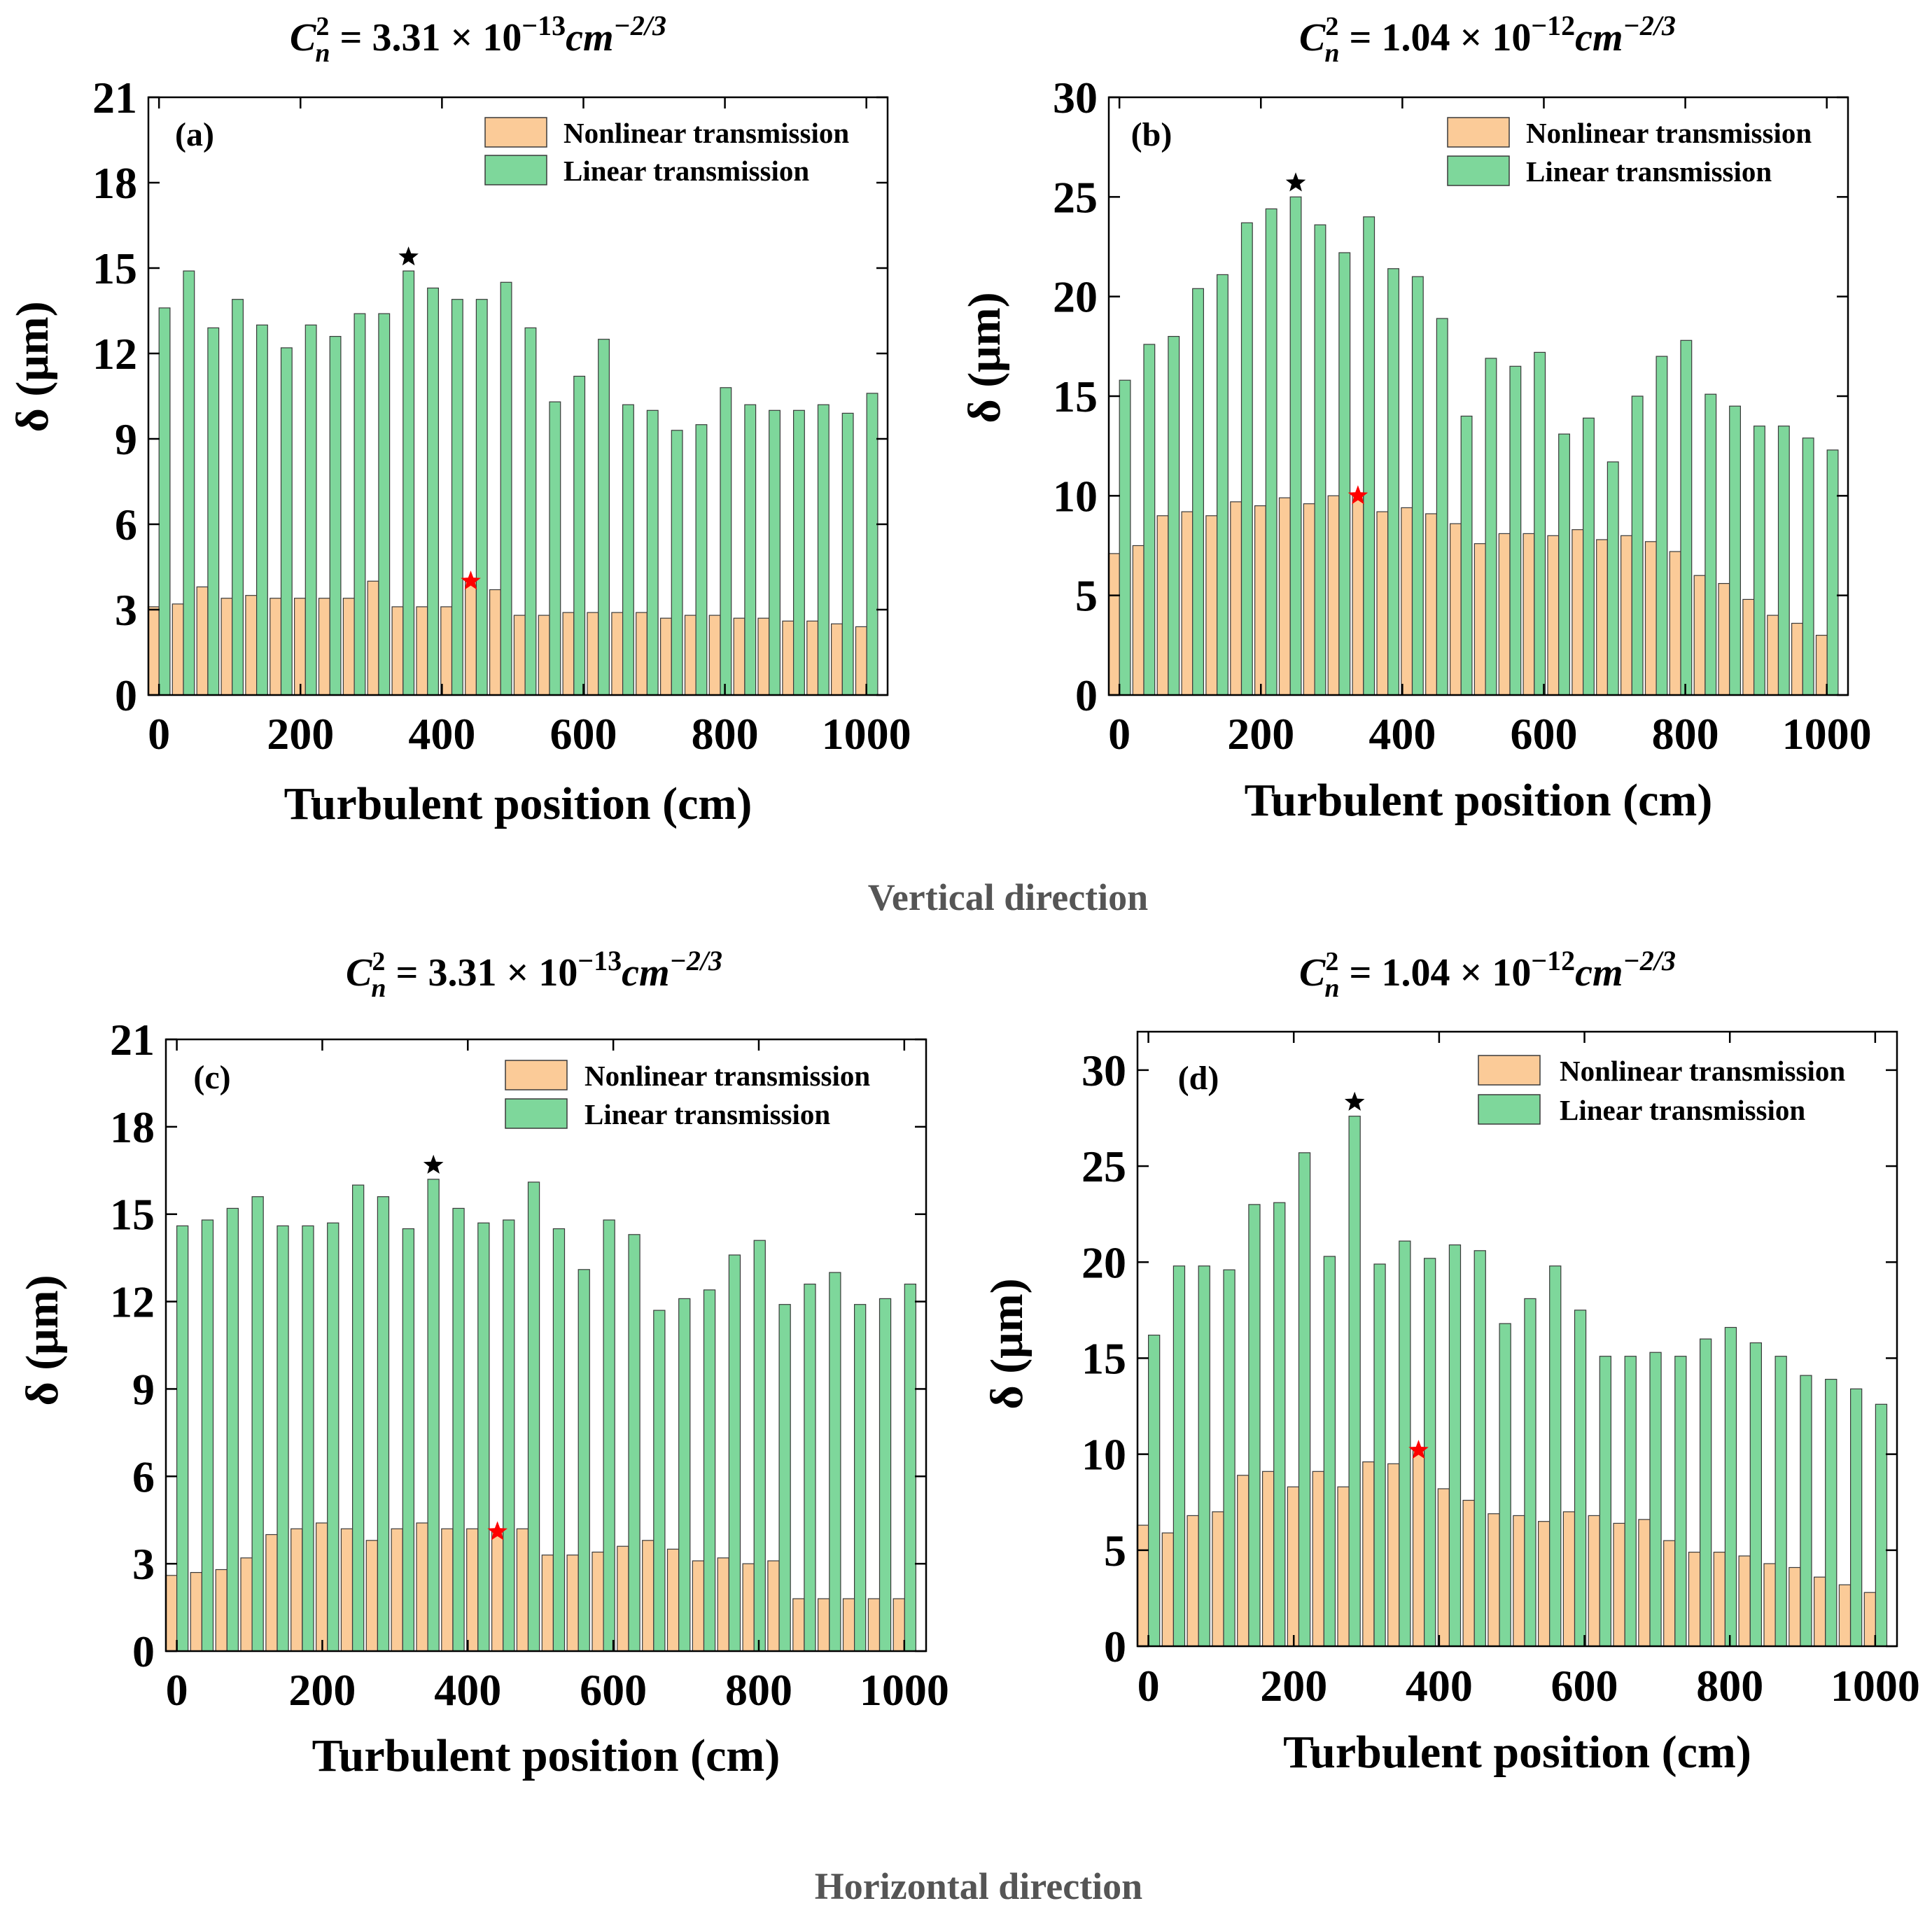 This screenshot has width=1932, height=1922. Describe the element at coordinates (1151, 134) in the screenshot. I see `panel-label: (b)` at that location.